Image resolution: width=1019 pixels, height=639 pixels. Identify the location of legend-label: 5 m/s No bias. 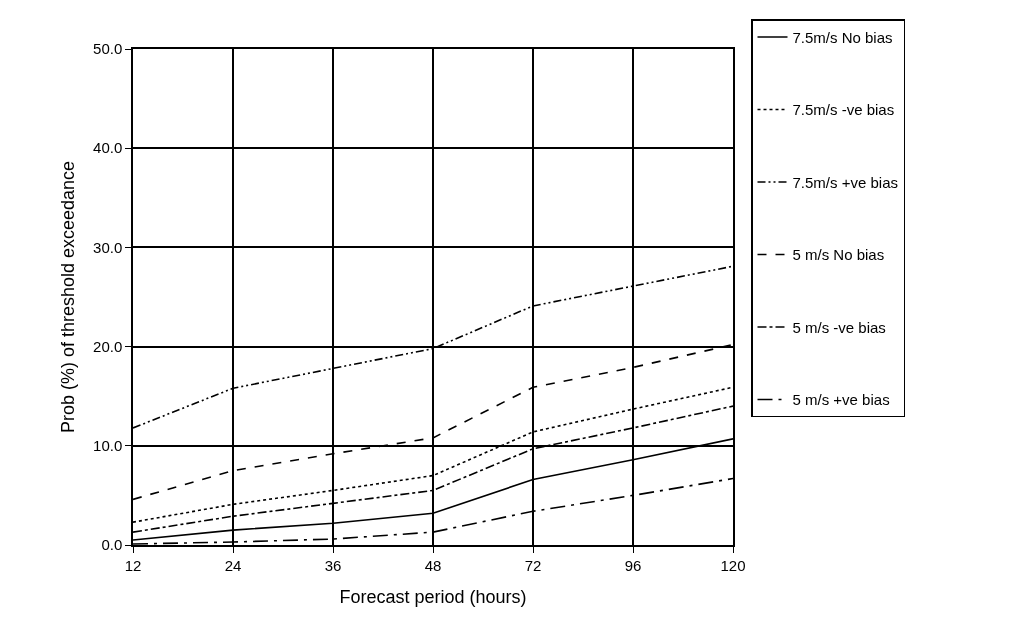
(838, 255).